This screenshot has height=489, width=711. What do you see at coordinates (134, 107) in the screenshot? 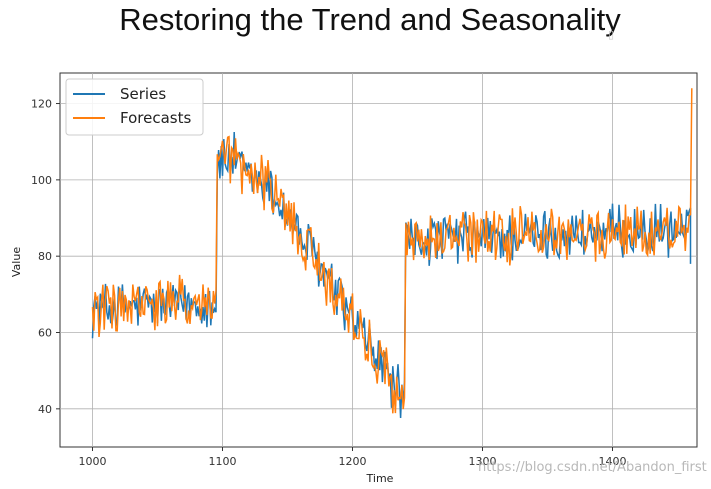
I see `legend: Series Forecasts` at bounding box center [134, 107].